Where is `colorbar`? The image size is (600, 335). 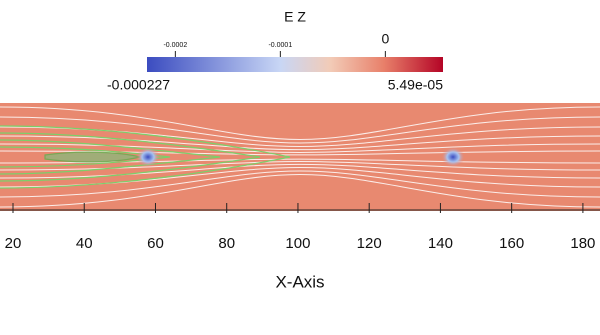
colorbar is located at coordinates (295, 64).